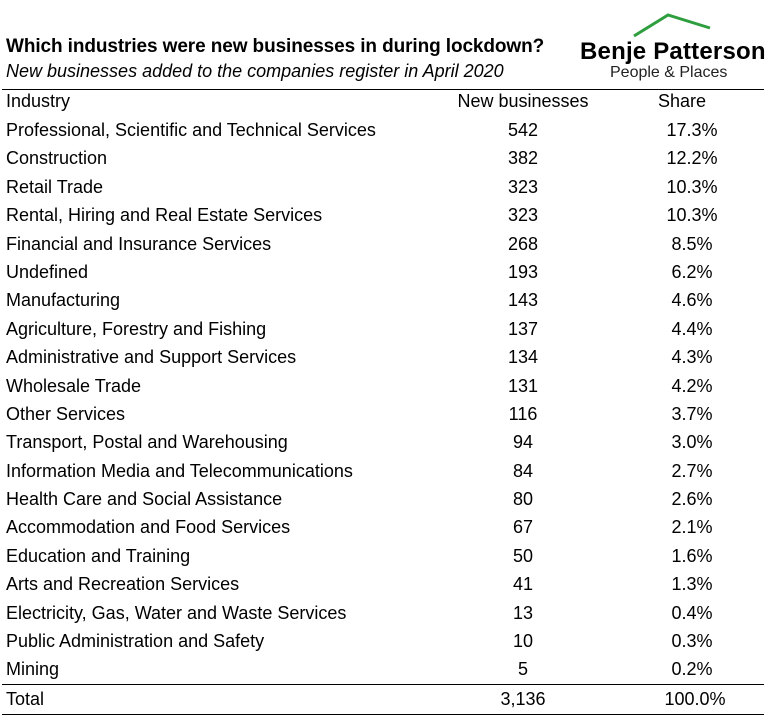  Describe the element at coordinates (672, 25) in the screenshot. I see `roof-logo-icon` at that location.